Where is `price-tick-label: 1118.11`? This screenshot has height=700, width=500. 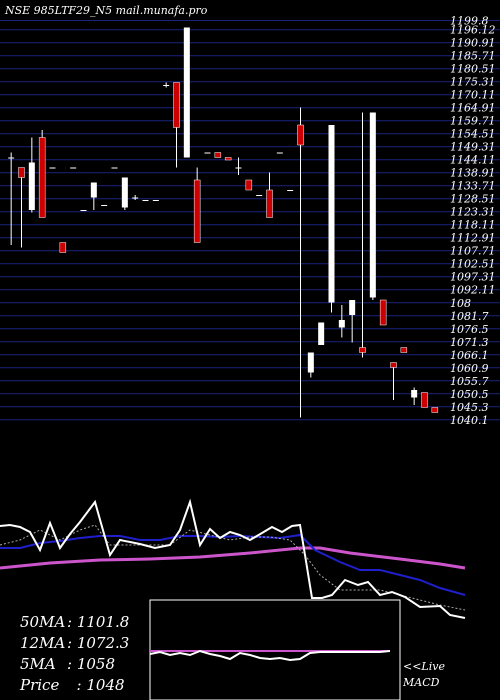 price-tick-label: 1118.11 is located at coordinates (473, 225).